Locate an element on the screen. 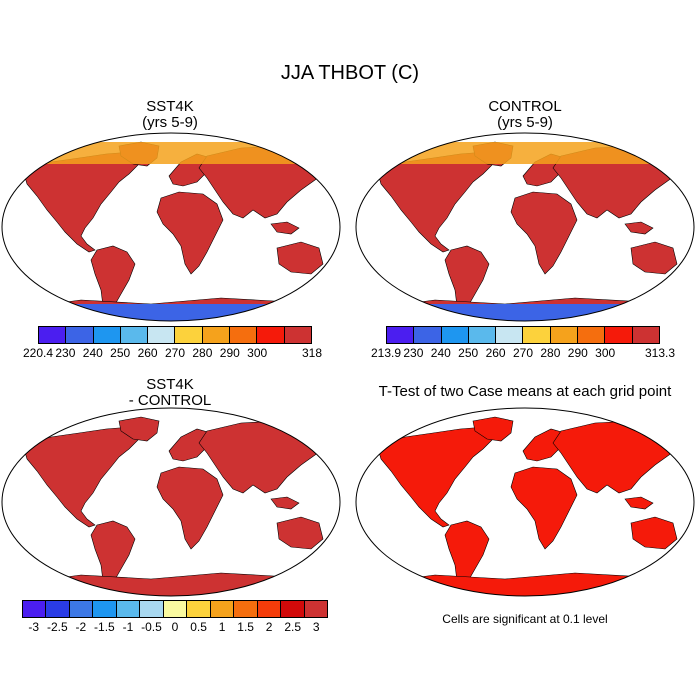  sst4k-panel-title: SST4K (yrs 5-9) is located at coordinates (170, 115).